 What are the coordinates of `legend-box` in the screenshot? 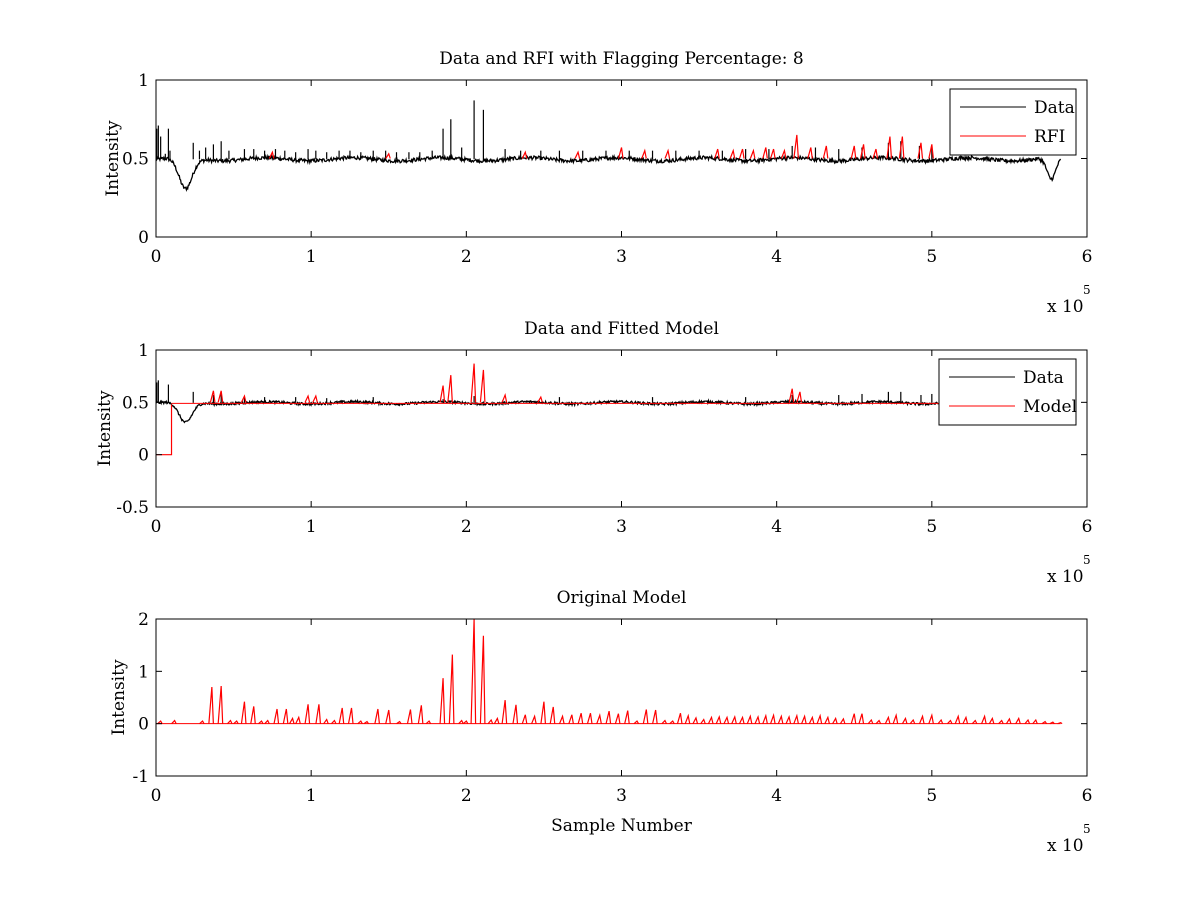 It's located at (1007, 392).